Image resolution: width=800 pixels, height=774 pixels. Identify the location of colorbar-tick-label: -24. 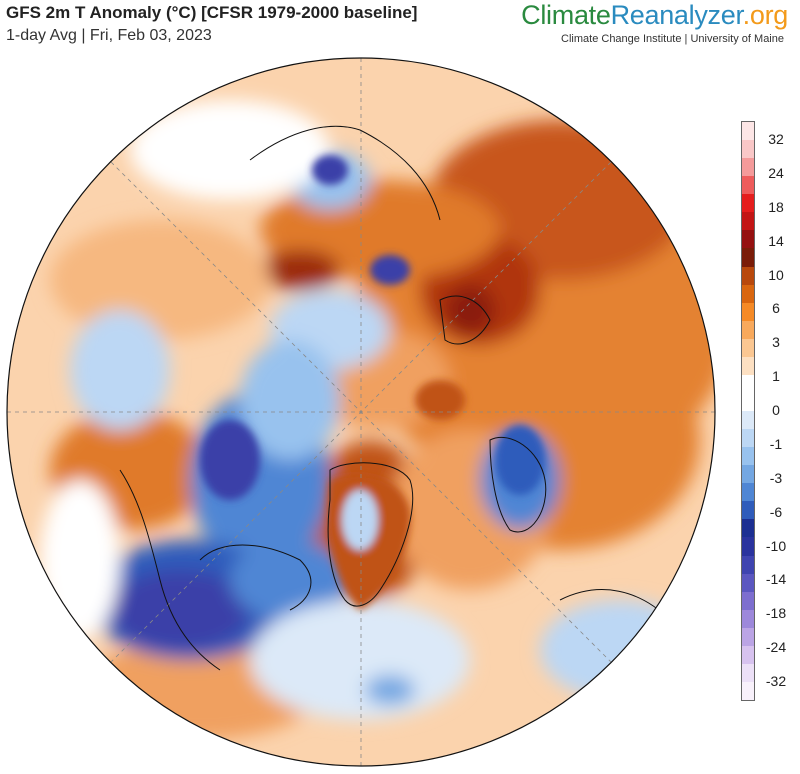
(776, 647).